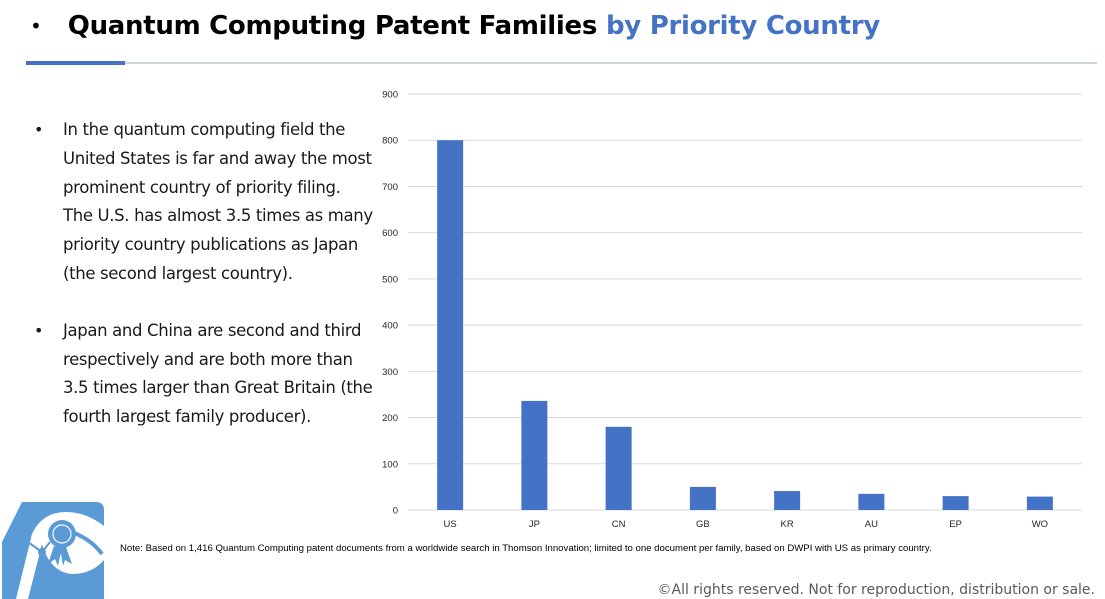 This screenshot has height=599, width=1105. What do you see at coordinates (618, 468) in the screenshot?
I see `bar-cn` at bounding box center [618, 468].